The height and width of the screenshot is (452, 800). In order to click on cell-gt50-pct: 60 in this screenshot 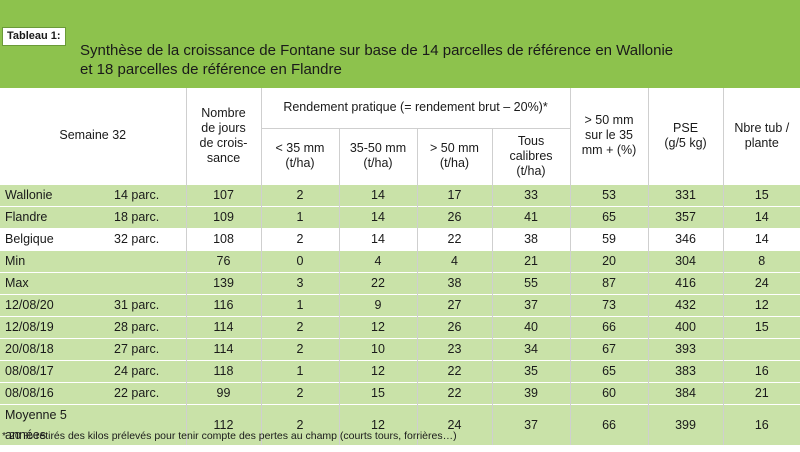, I will do `click(609, 392)`.